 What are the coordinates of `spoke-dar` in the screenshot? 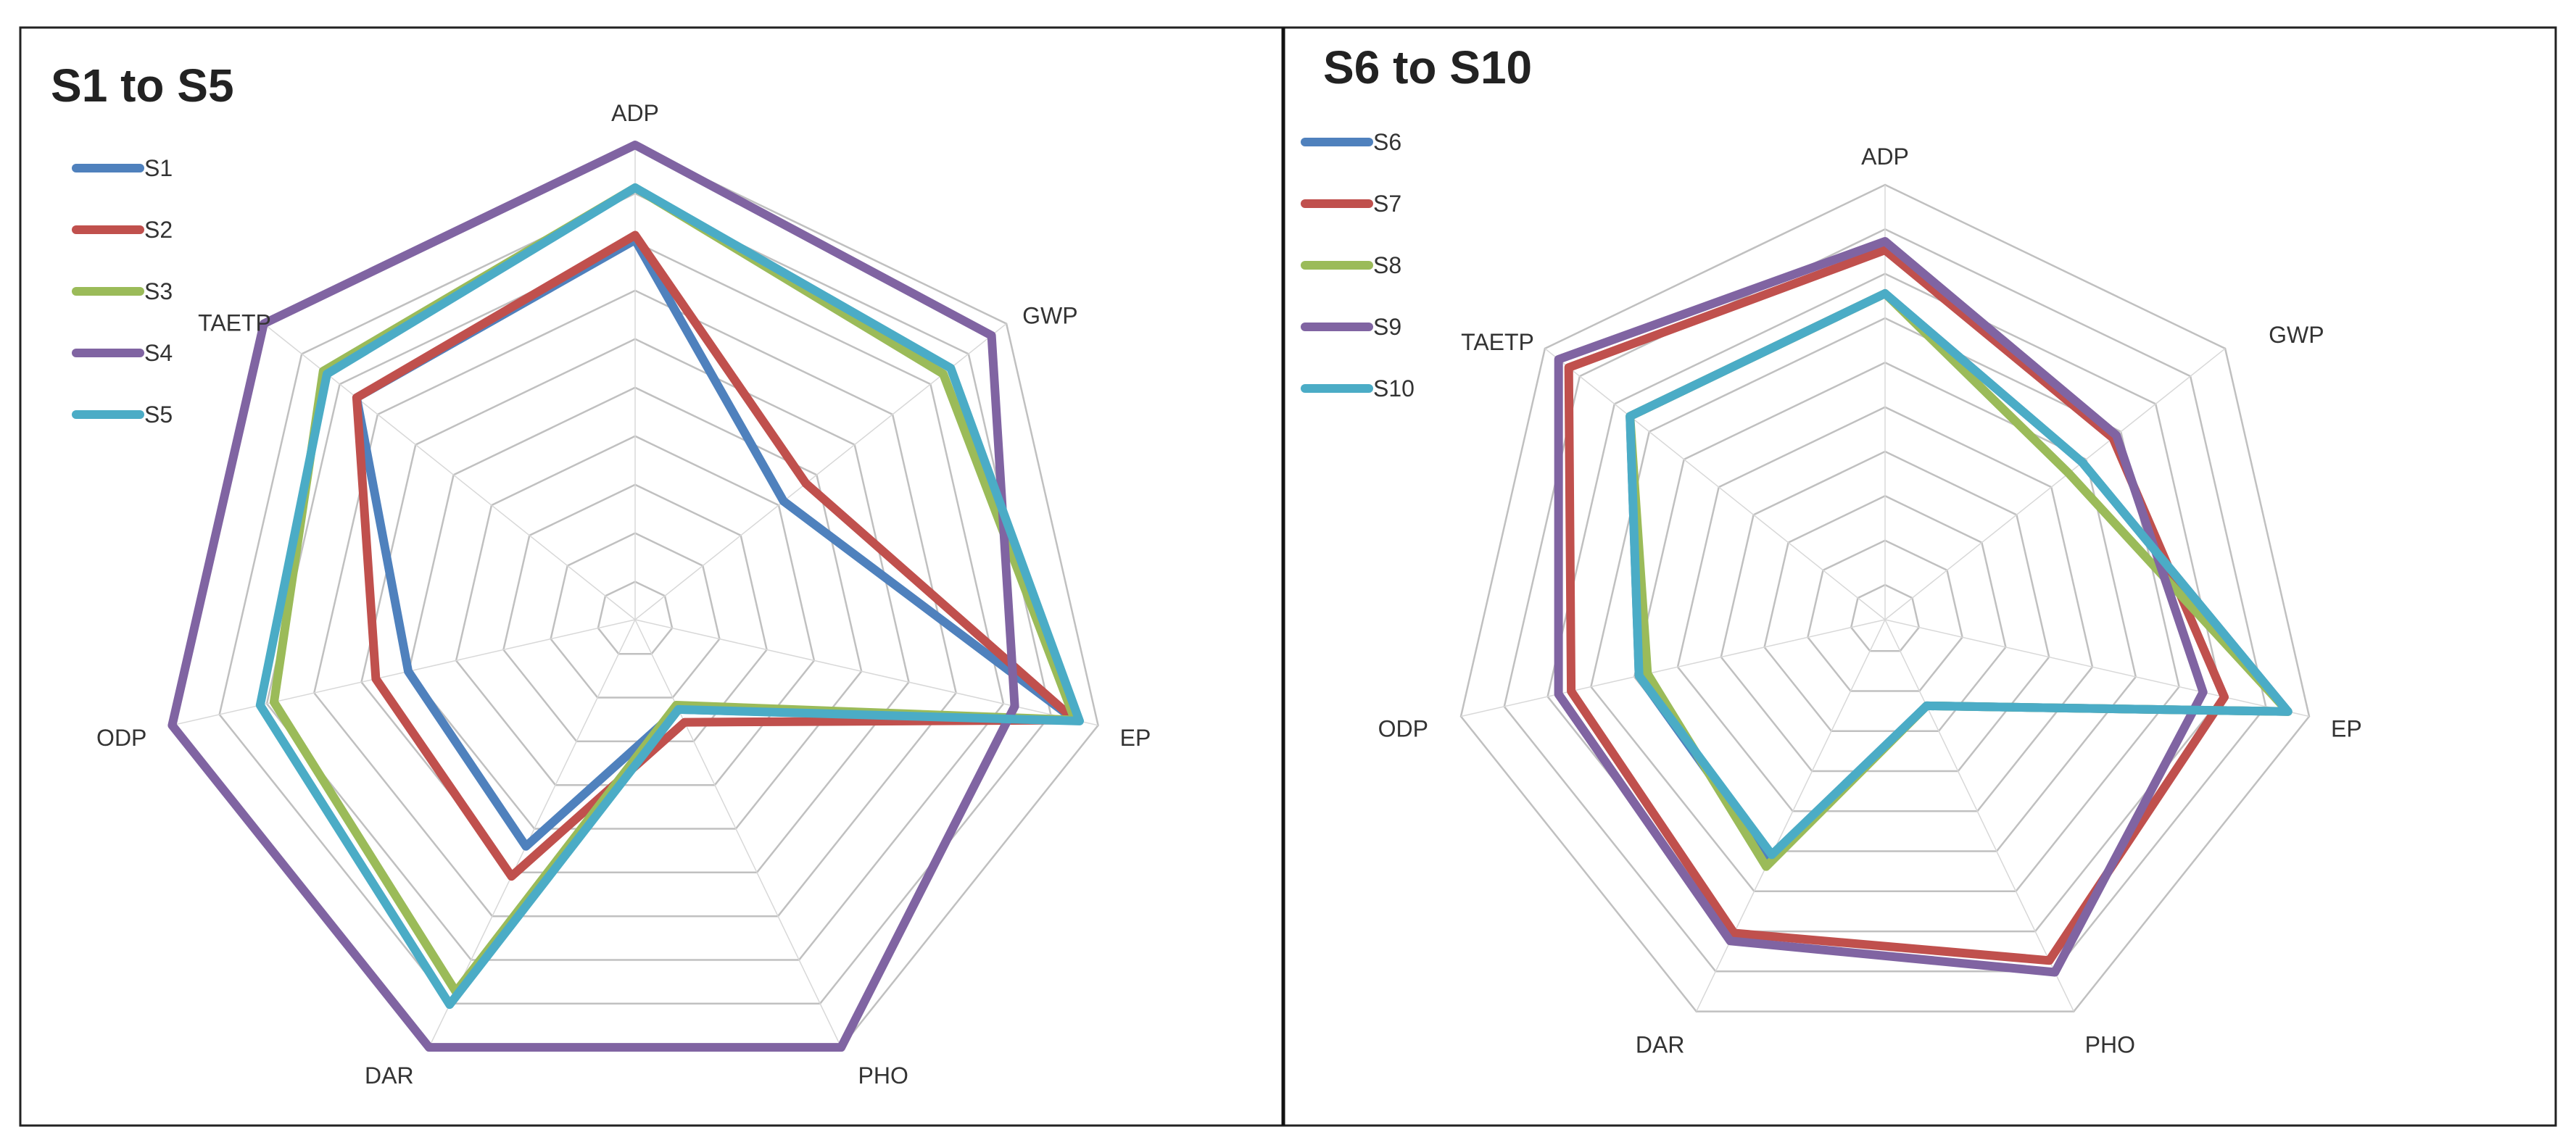 It's located at (1791, 815).